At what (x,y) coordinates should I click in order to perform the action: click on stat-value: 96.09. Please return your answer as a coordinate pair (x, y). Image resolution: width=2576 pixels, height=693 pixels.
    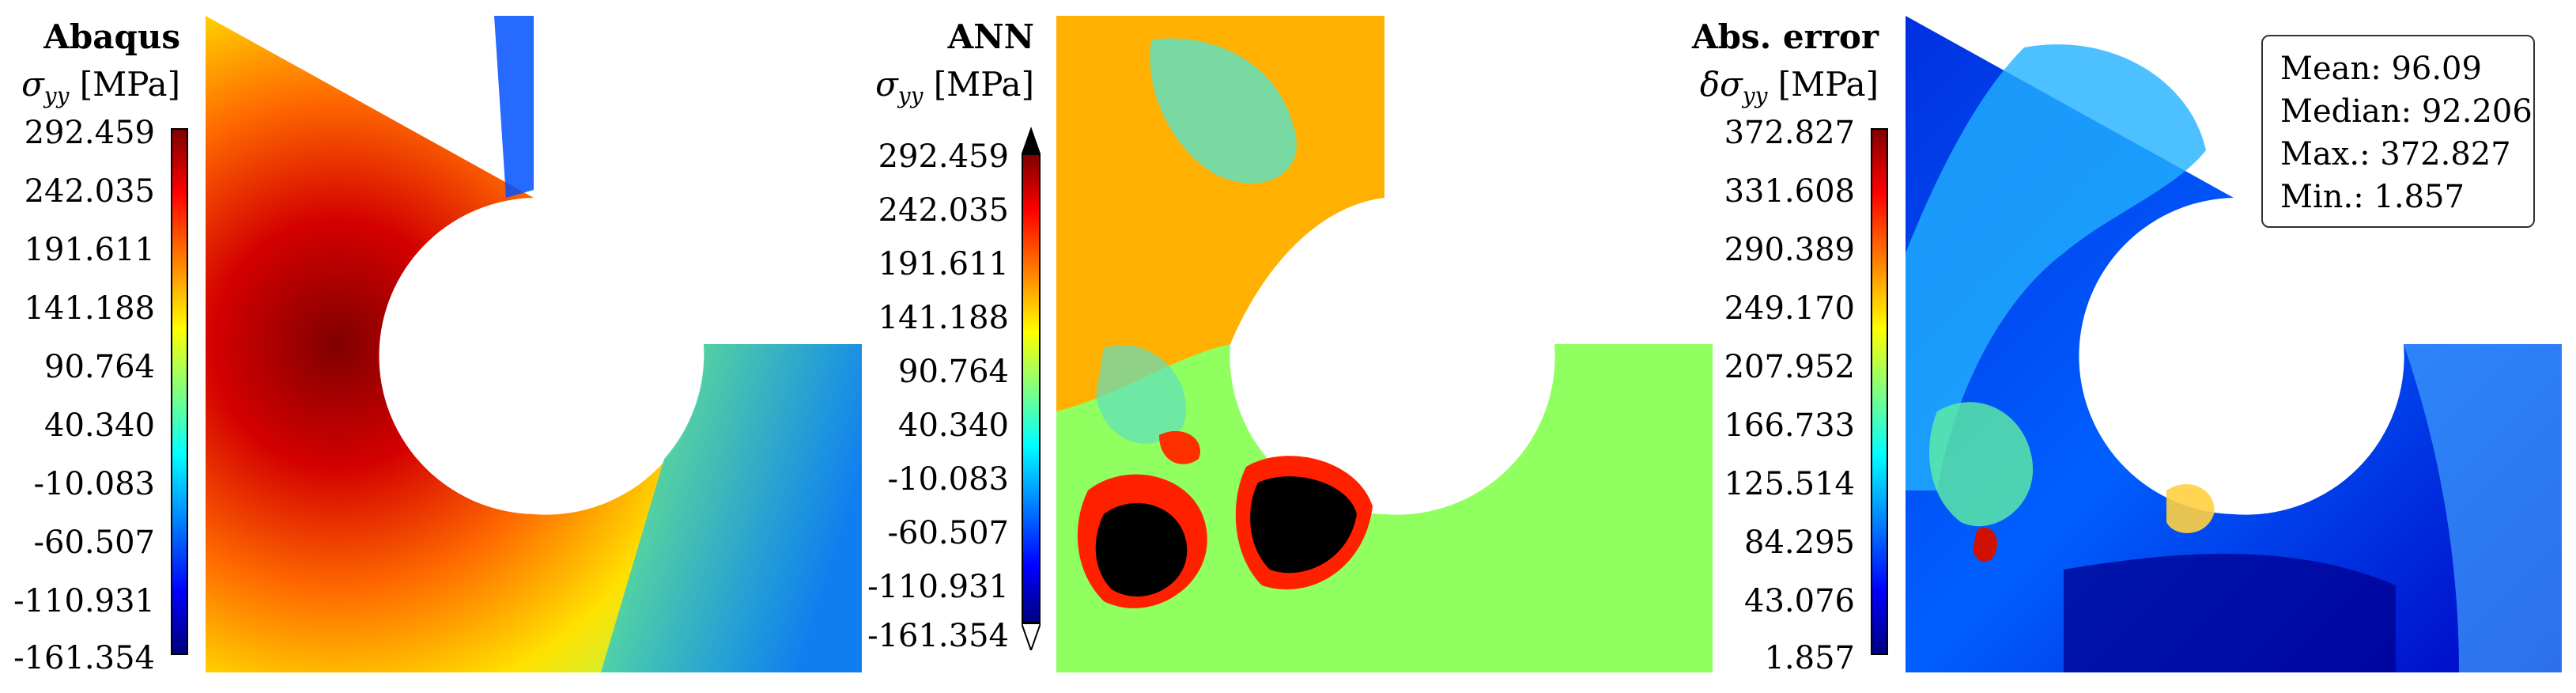
    Looking at the image, I should click on (2436, 69).